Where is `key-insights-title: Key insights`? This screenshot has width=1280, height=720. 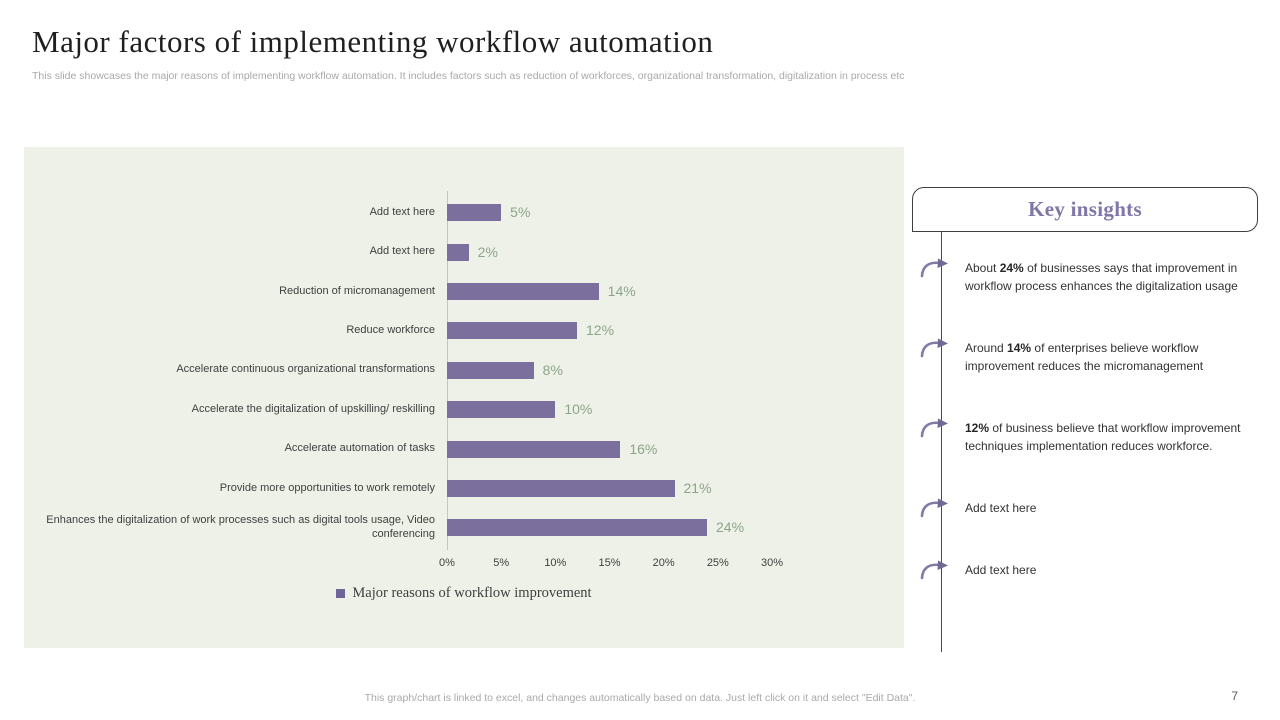 key-insights-title: Key insights is located at coordinates (1085, 209).